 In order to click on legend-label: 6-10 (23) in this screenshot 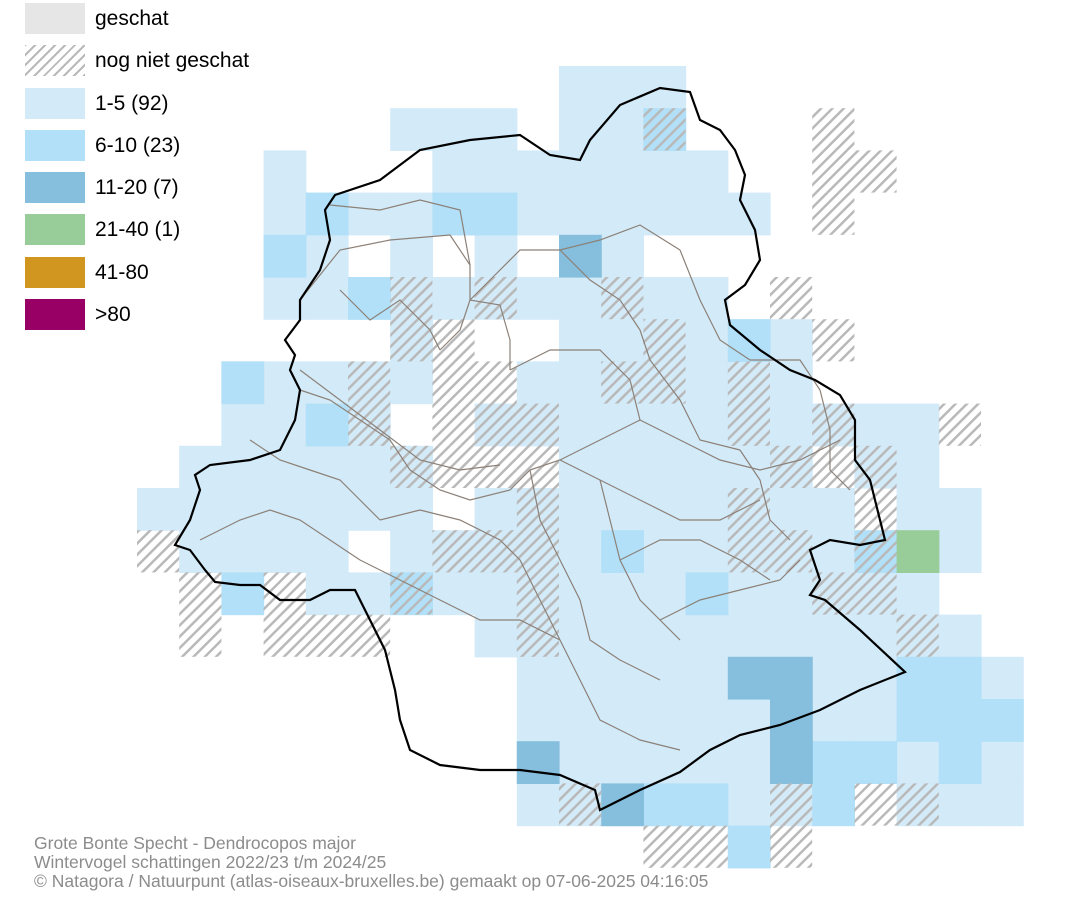, I will do `click(138, 145)`.